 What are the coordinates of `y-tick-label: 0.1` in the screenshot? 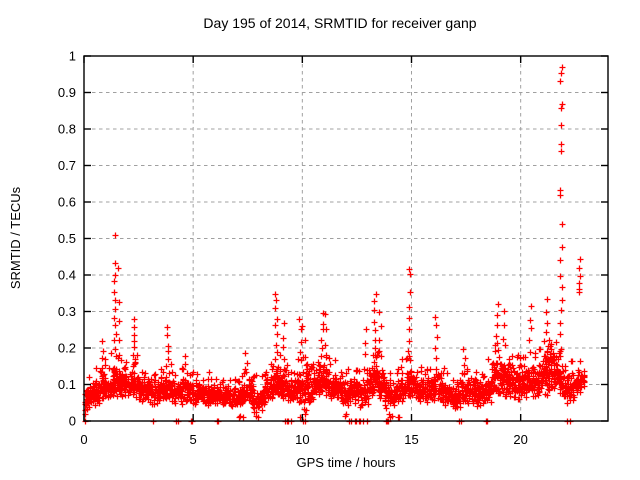 It's located at (67, 384).